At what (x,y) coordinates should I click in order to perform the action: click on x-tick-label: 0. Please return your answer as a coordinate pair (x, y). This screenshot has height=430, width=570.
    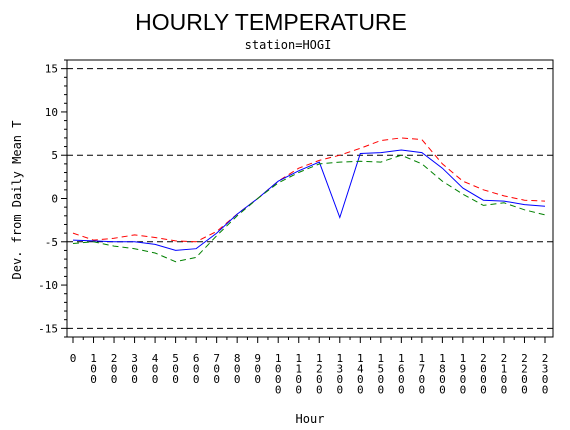
    Looking at the image, I should click on (73, 358).